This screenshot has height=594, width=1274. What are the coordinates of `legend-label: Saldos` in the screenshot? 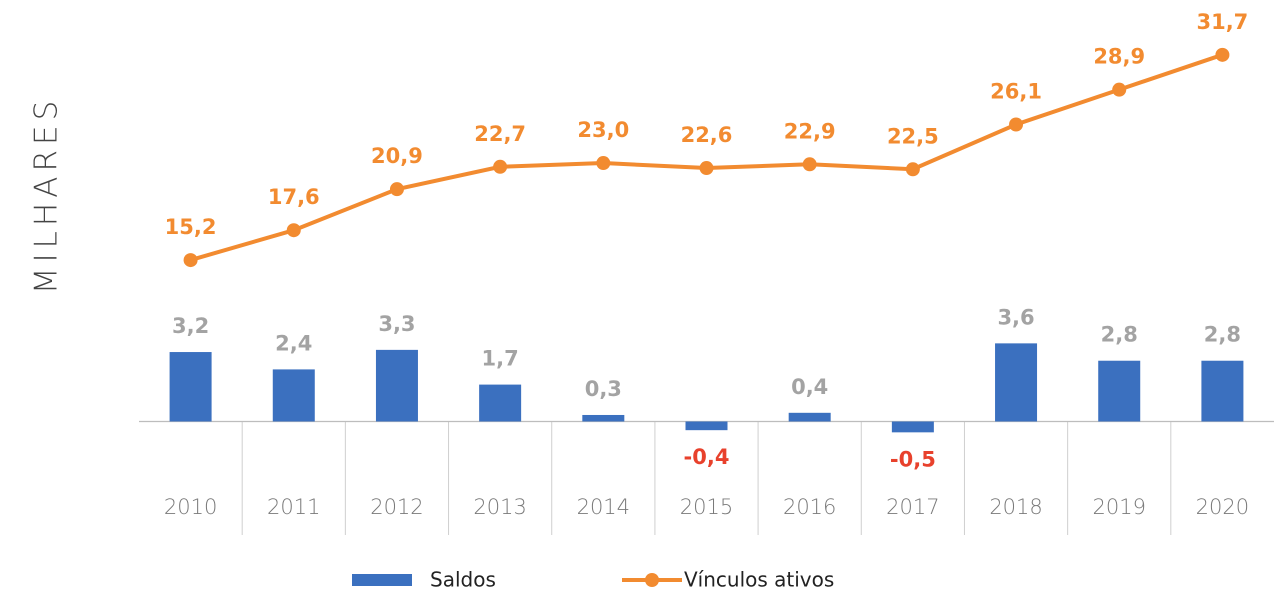 It's located at (463, 580).